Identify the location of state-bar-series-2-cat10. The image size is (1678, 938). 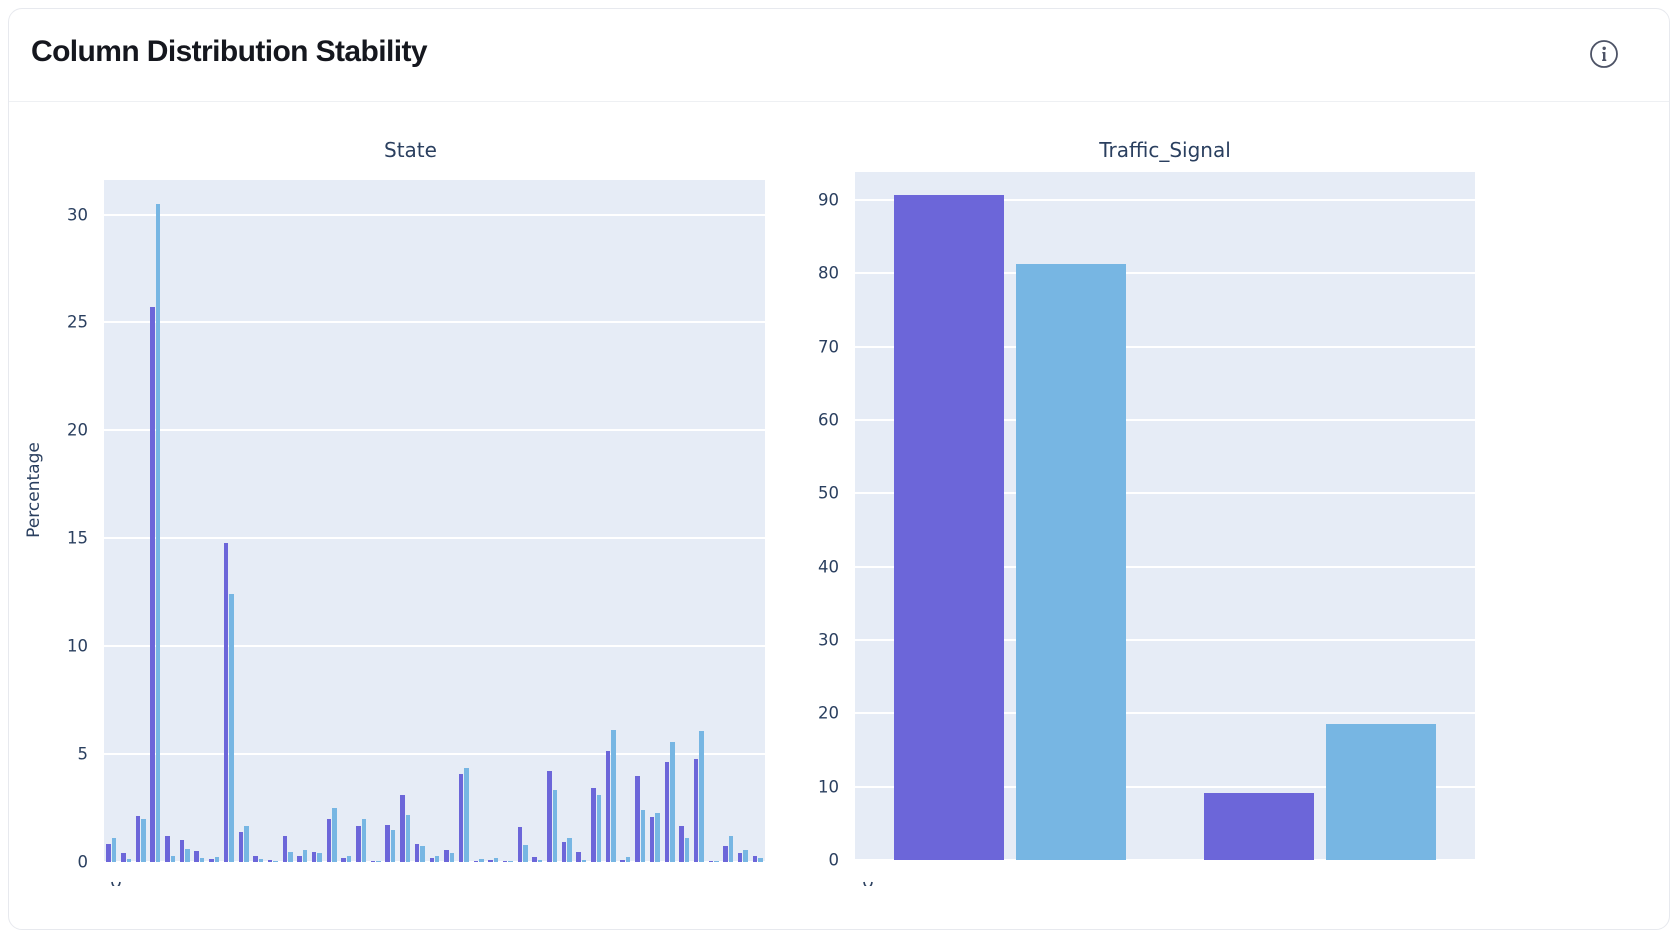
(261, 860).